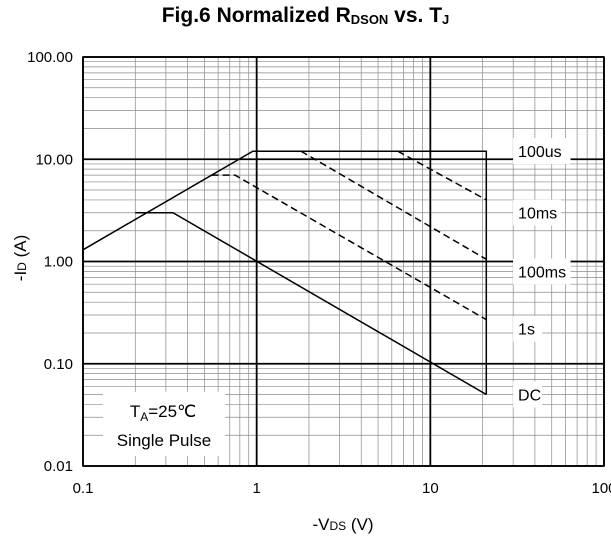 This screenshot has width=611, height=540. I want to click on title-text-middle: vs. T, so click(415, 15).